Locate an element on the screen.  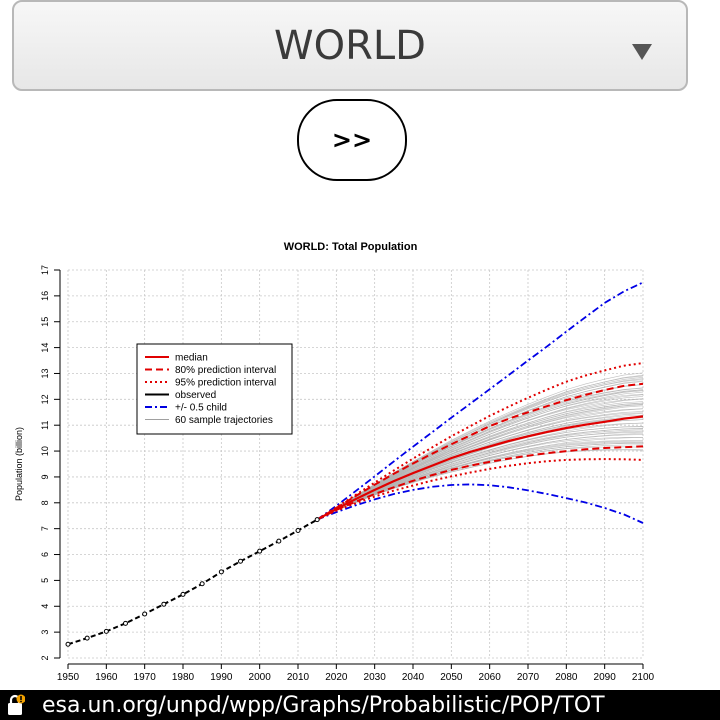
y-tick-label: 17 is located at coordinates (45, 270).